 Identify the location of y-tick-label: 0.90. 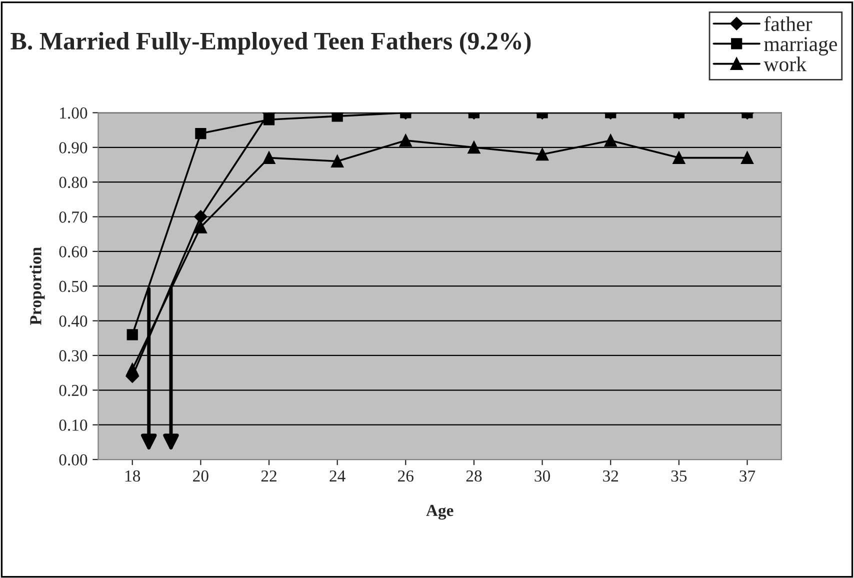
(73, 148).